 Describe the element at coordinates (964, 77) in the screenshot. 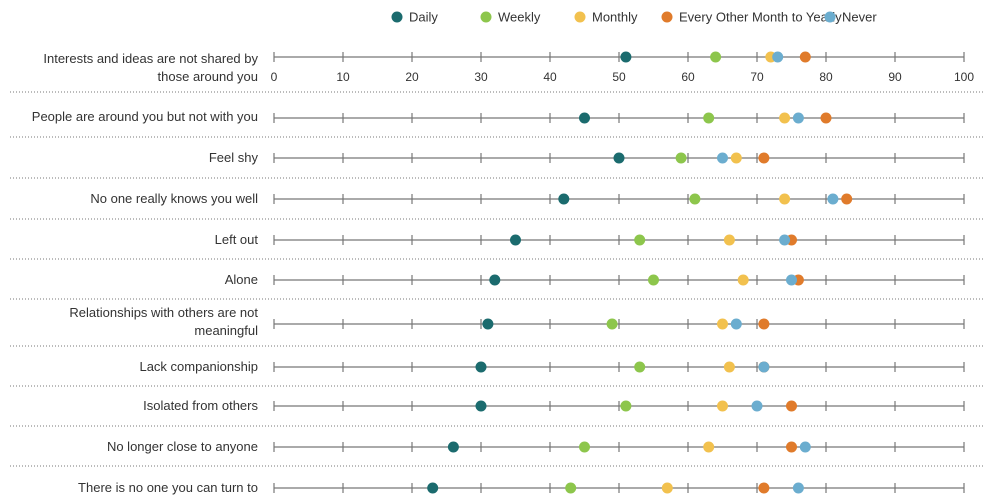

I see `x-tick-label: 100` at that location.